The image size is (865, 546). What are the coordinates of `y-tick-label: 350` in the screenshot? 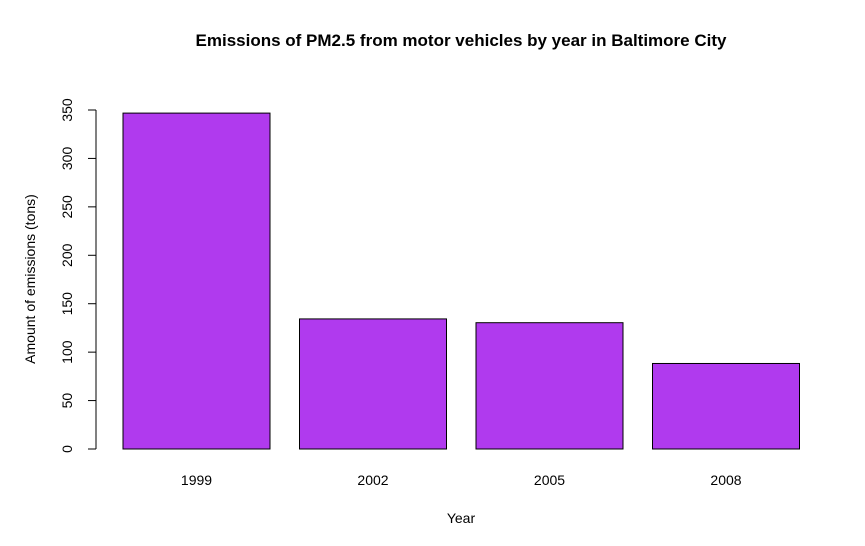 It's located at (67, 110).